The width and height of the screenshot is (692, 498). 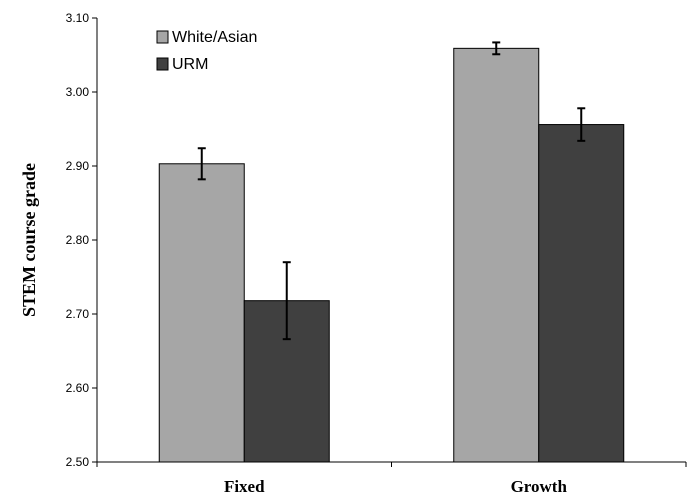 I want to click on y-tick-label: 2.90, so click(x=78, y=166).